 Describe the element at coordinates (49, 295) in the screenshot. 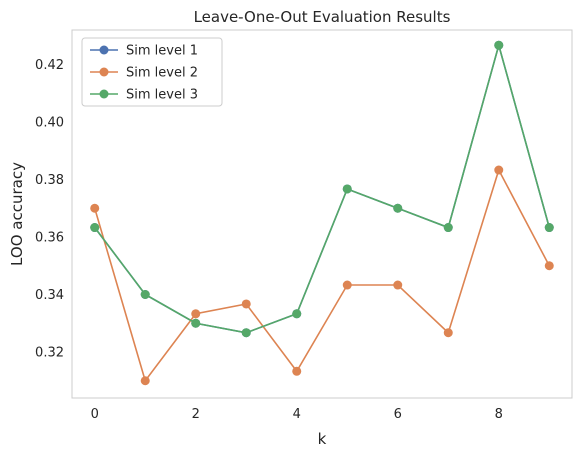

I see `y-tick-label: 0.34` at that location.